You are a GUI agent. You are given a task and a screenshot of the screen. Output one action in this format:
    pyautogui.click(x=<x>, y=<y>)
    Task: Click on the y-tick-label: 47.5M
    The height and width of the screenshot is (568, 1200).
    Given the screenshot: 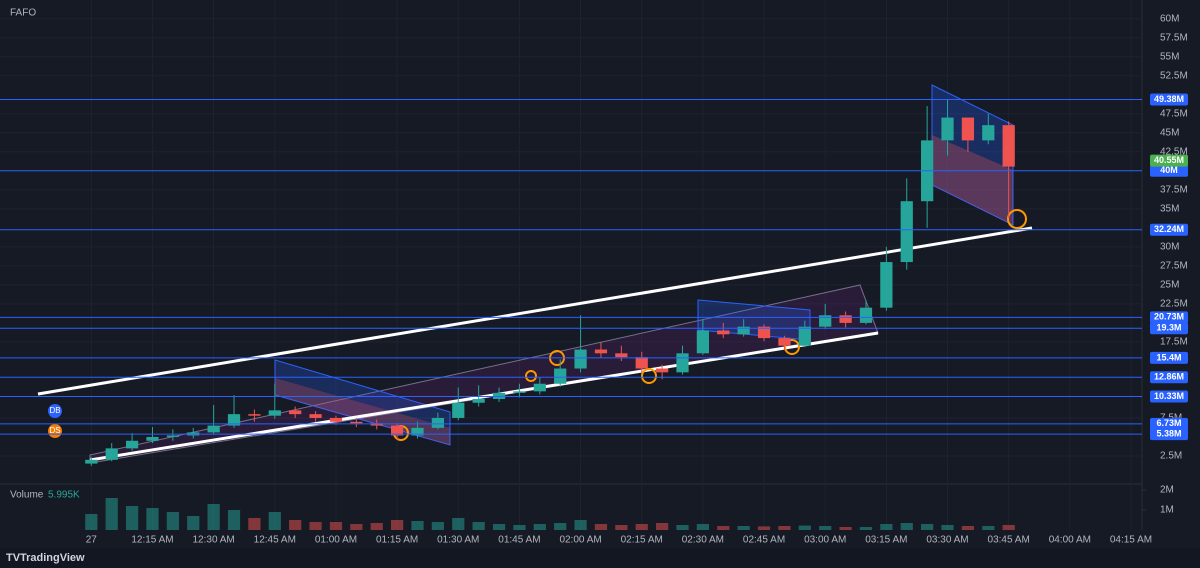 What is the action you would take?
    pyautogui.click(x=1174, y=113)
    